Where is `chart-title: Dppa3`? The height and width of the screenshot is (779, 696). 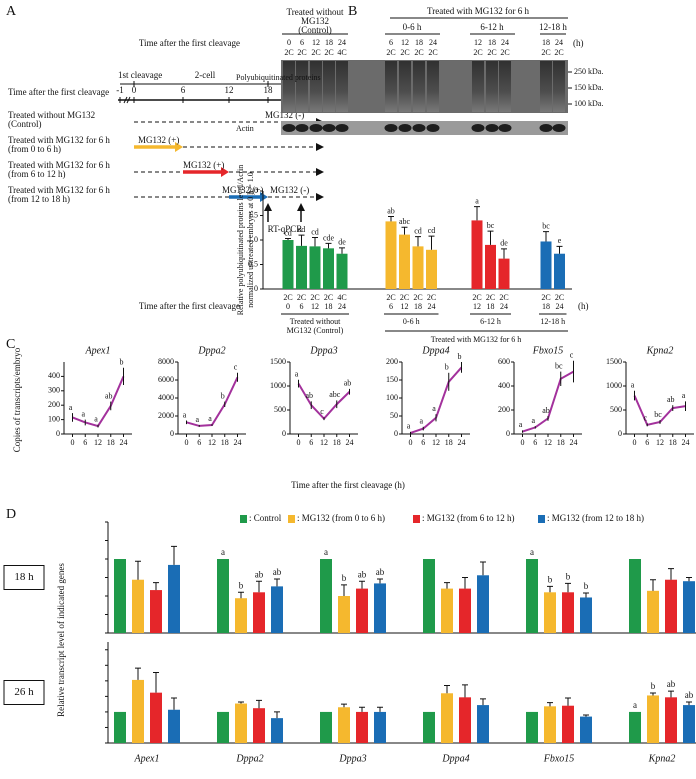
chart-title: Dppa3 is located at coordinates (323, 350).